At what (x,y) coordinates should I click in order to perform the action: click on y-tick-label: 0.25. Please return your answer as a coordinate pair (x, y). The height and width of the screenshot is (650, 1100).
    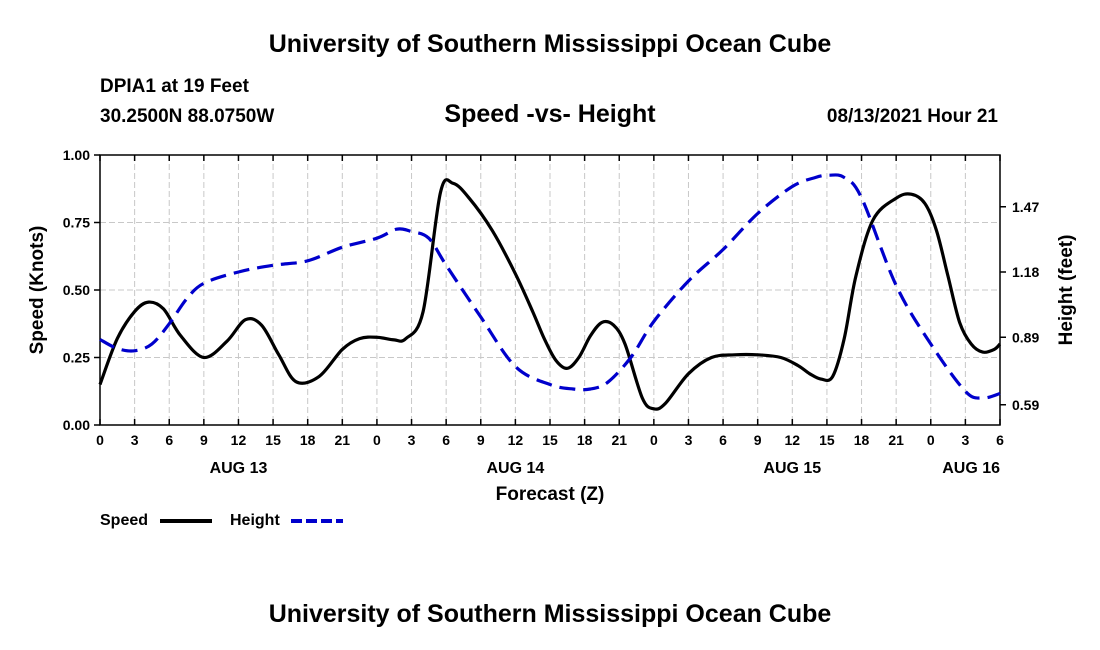
    Looking at the image, I should click on (76, 358).